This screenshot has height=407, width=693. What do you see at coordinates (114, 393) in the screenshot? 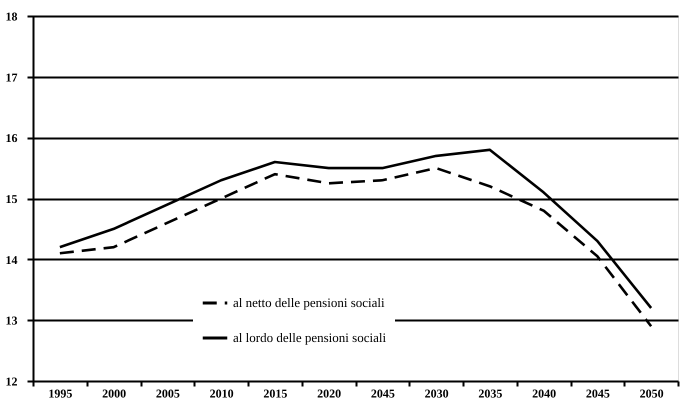
I see `x-tick-label: 2000` at bounding box center [114, 393].